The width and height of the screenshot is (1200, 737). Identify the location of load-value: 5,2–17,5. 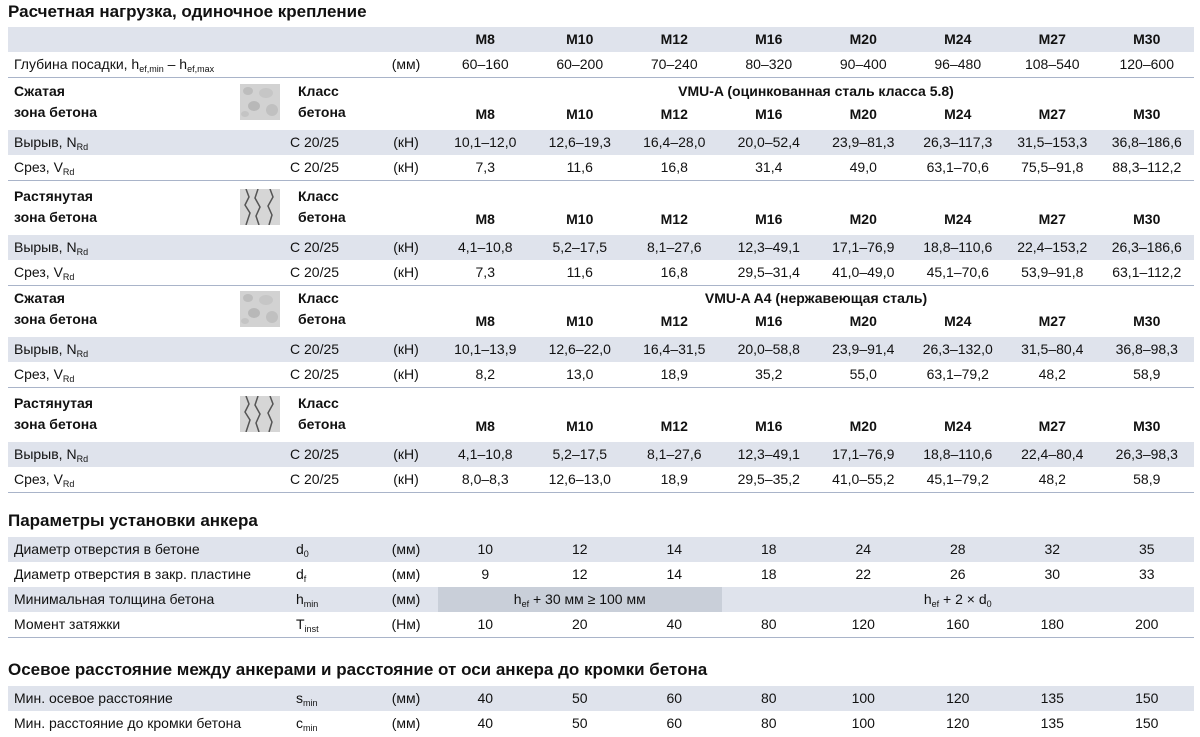
(579, 454).